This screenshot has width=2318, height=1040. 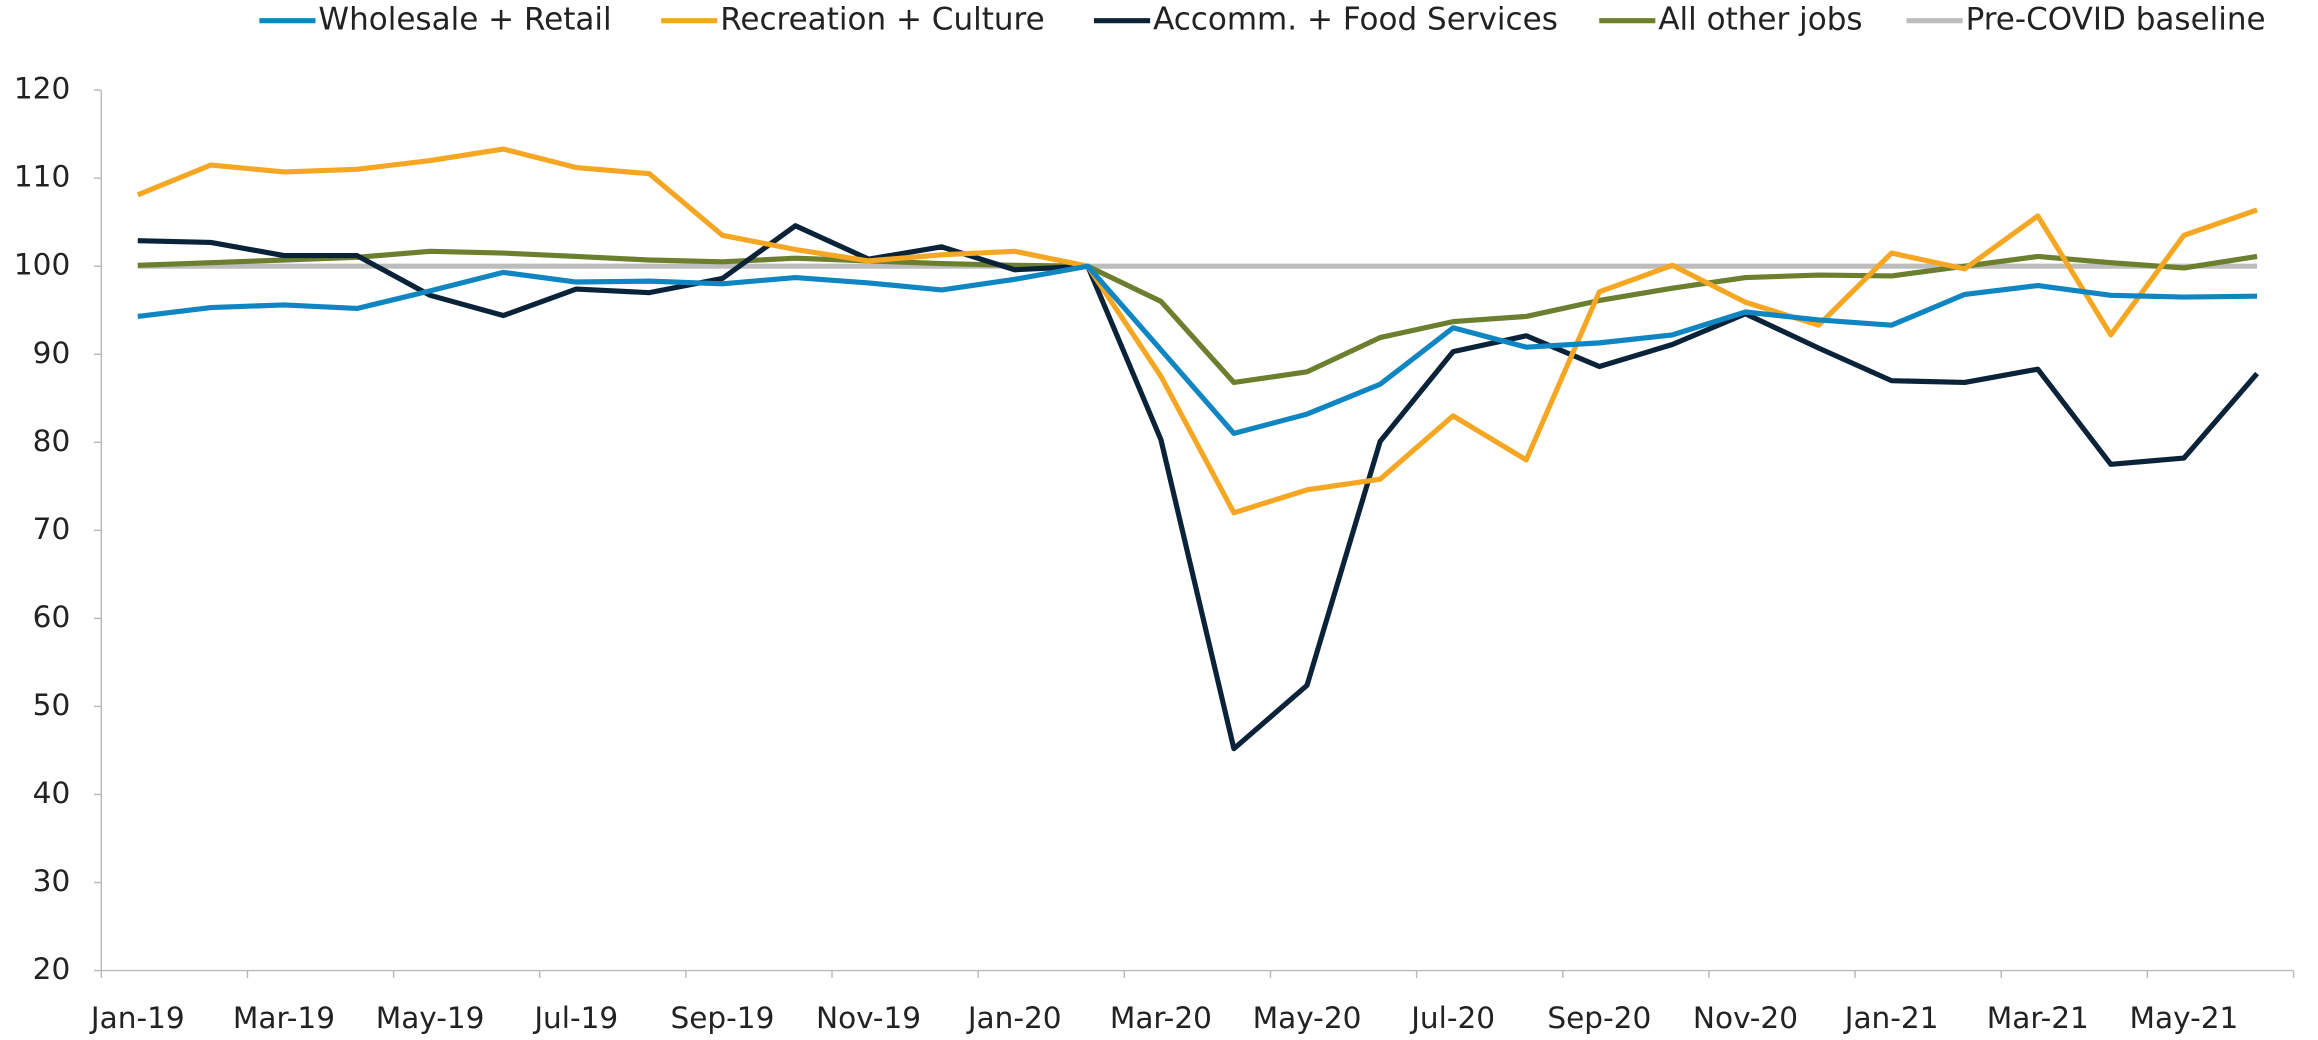 What do you see at coordinates (137, 1018) in the screenshot?
I see `x-tick-label: Jan-19` at bounding box center [137, 1018].